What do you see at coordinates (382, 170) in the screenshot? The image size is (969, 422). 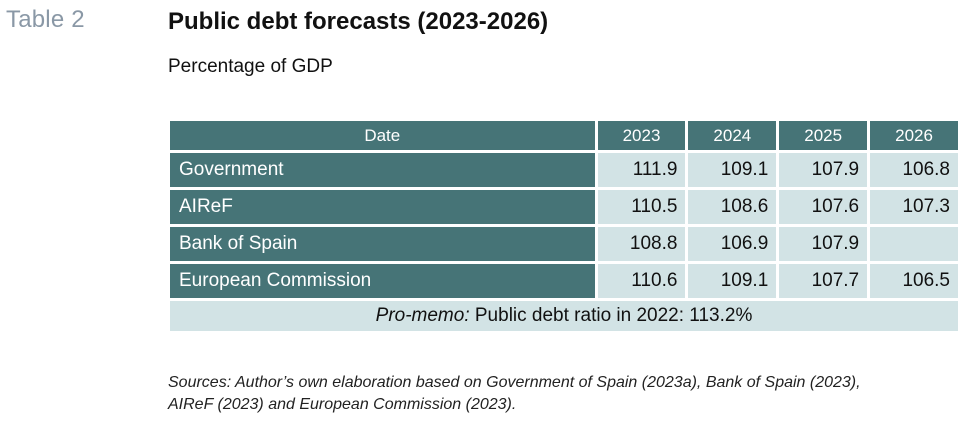 I see `row-label-government: Government` at bounding box center [382, 170].